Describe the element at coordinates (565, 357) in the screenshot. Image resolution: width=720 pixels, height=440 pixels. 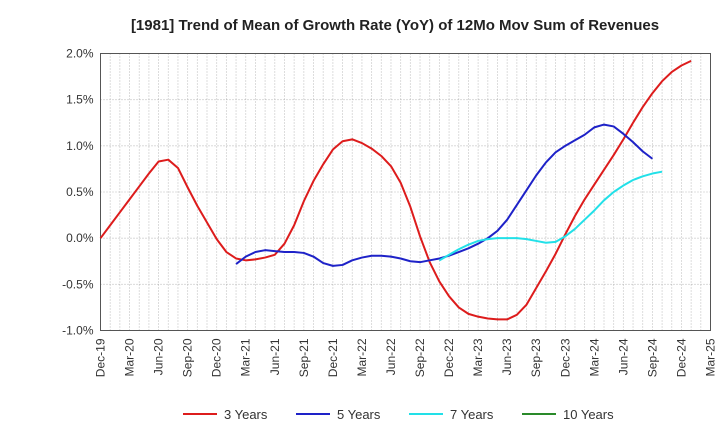
I see `x-tick-label: Dec-23` at that location.